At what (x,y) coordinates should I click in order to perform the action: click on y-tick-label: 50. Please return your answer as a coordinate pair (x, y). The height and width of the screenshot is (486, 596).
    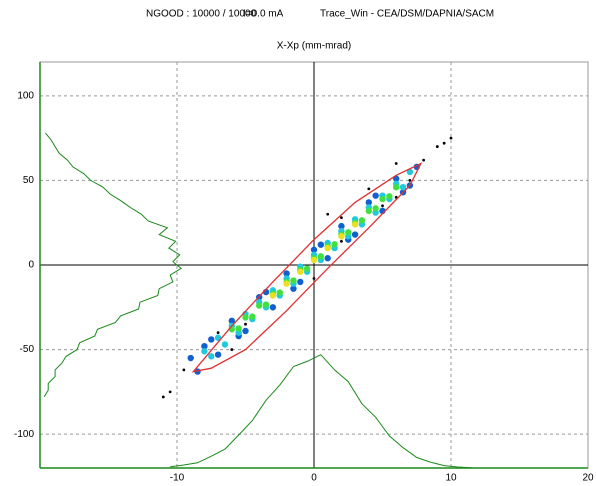
    Looking at the image, I should click on (29, 180).